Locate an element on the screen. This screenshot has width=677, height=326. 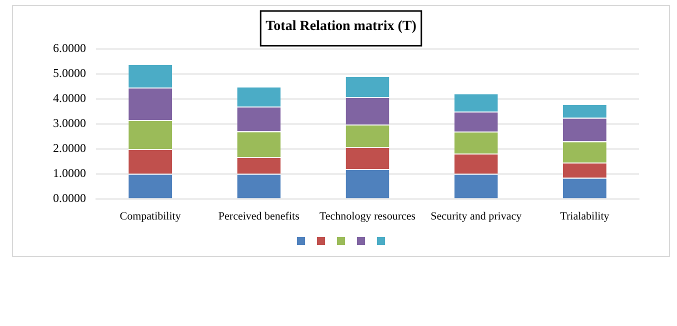
y-tick-label: 5.0000 is located at coordinates (69, 73).